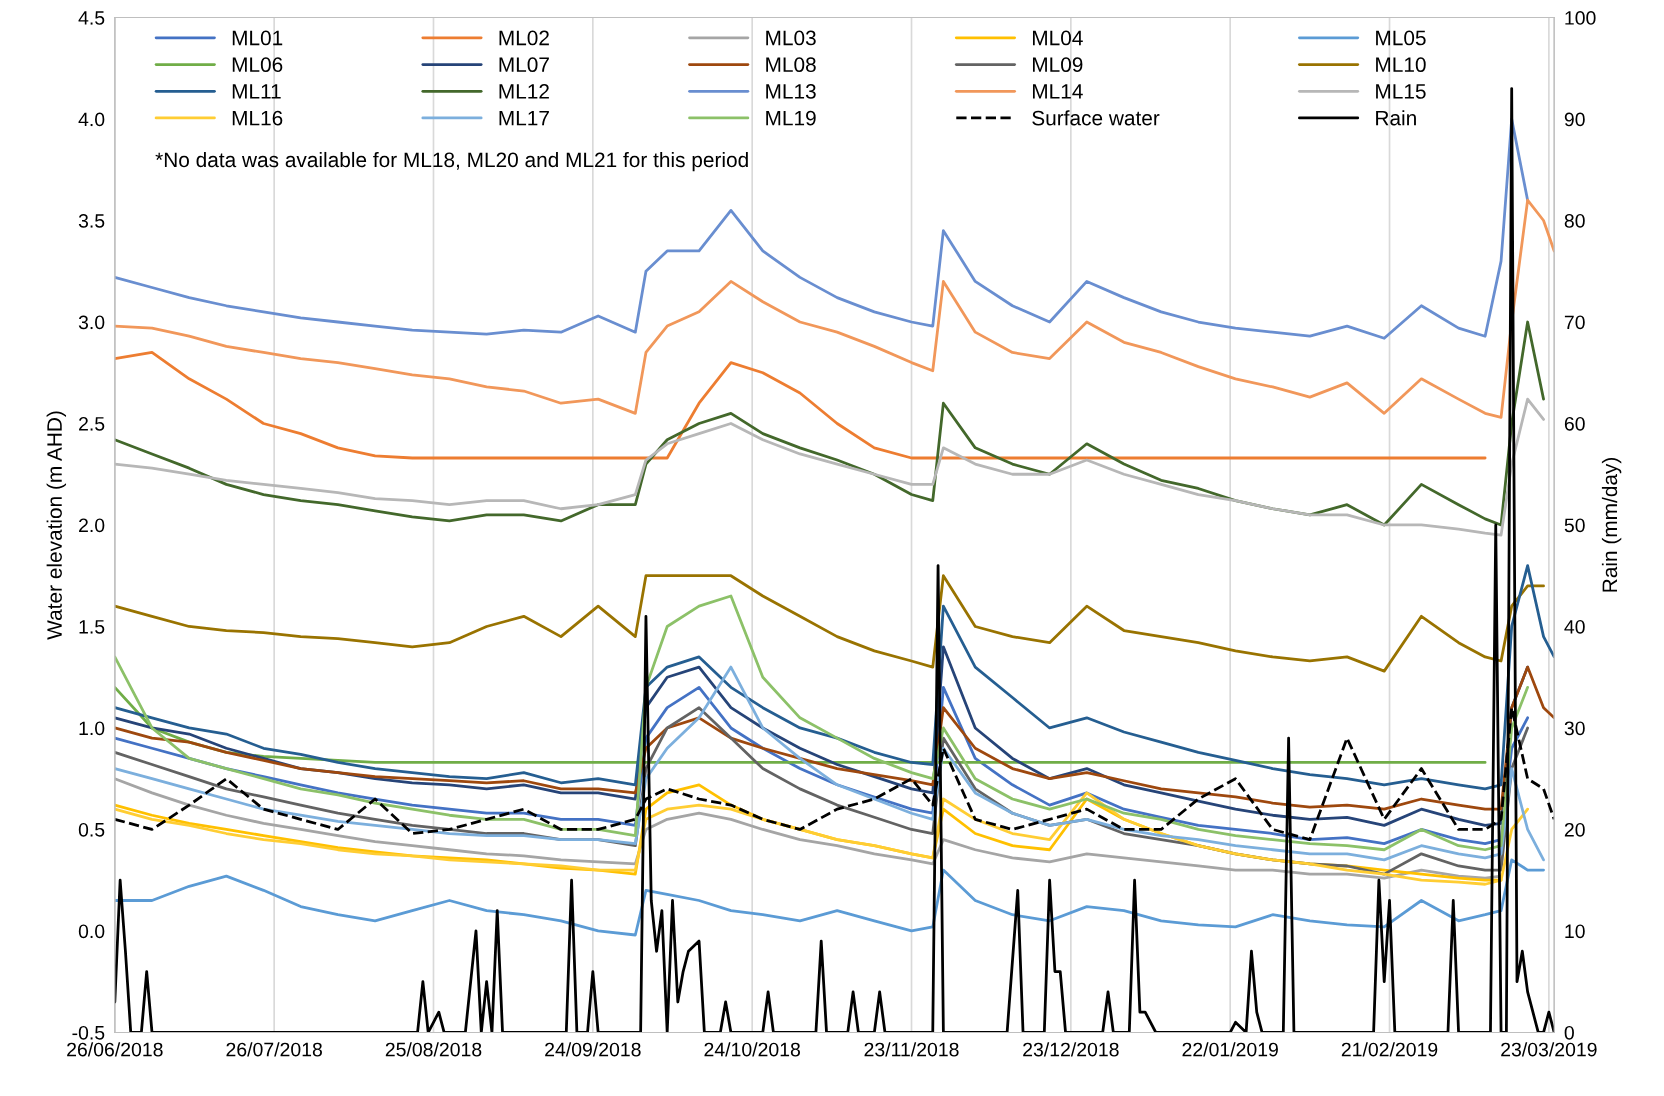 This screenshot has height=1096, width=1664. What do you see at coordinates (1574, 829) in the screenshot?
I see `y2-tick-label: 20` at bounding box center [1574, 829].